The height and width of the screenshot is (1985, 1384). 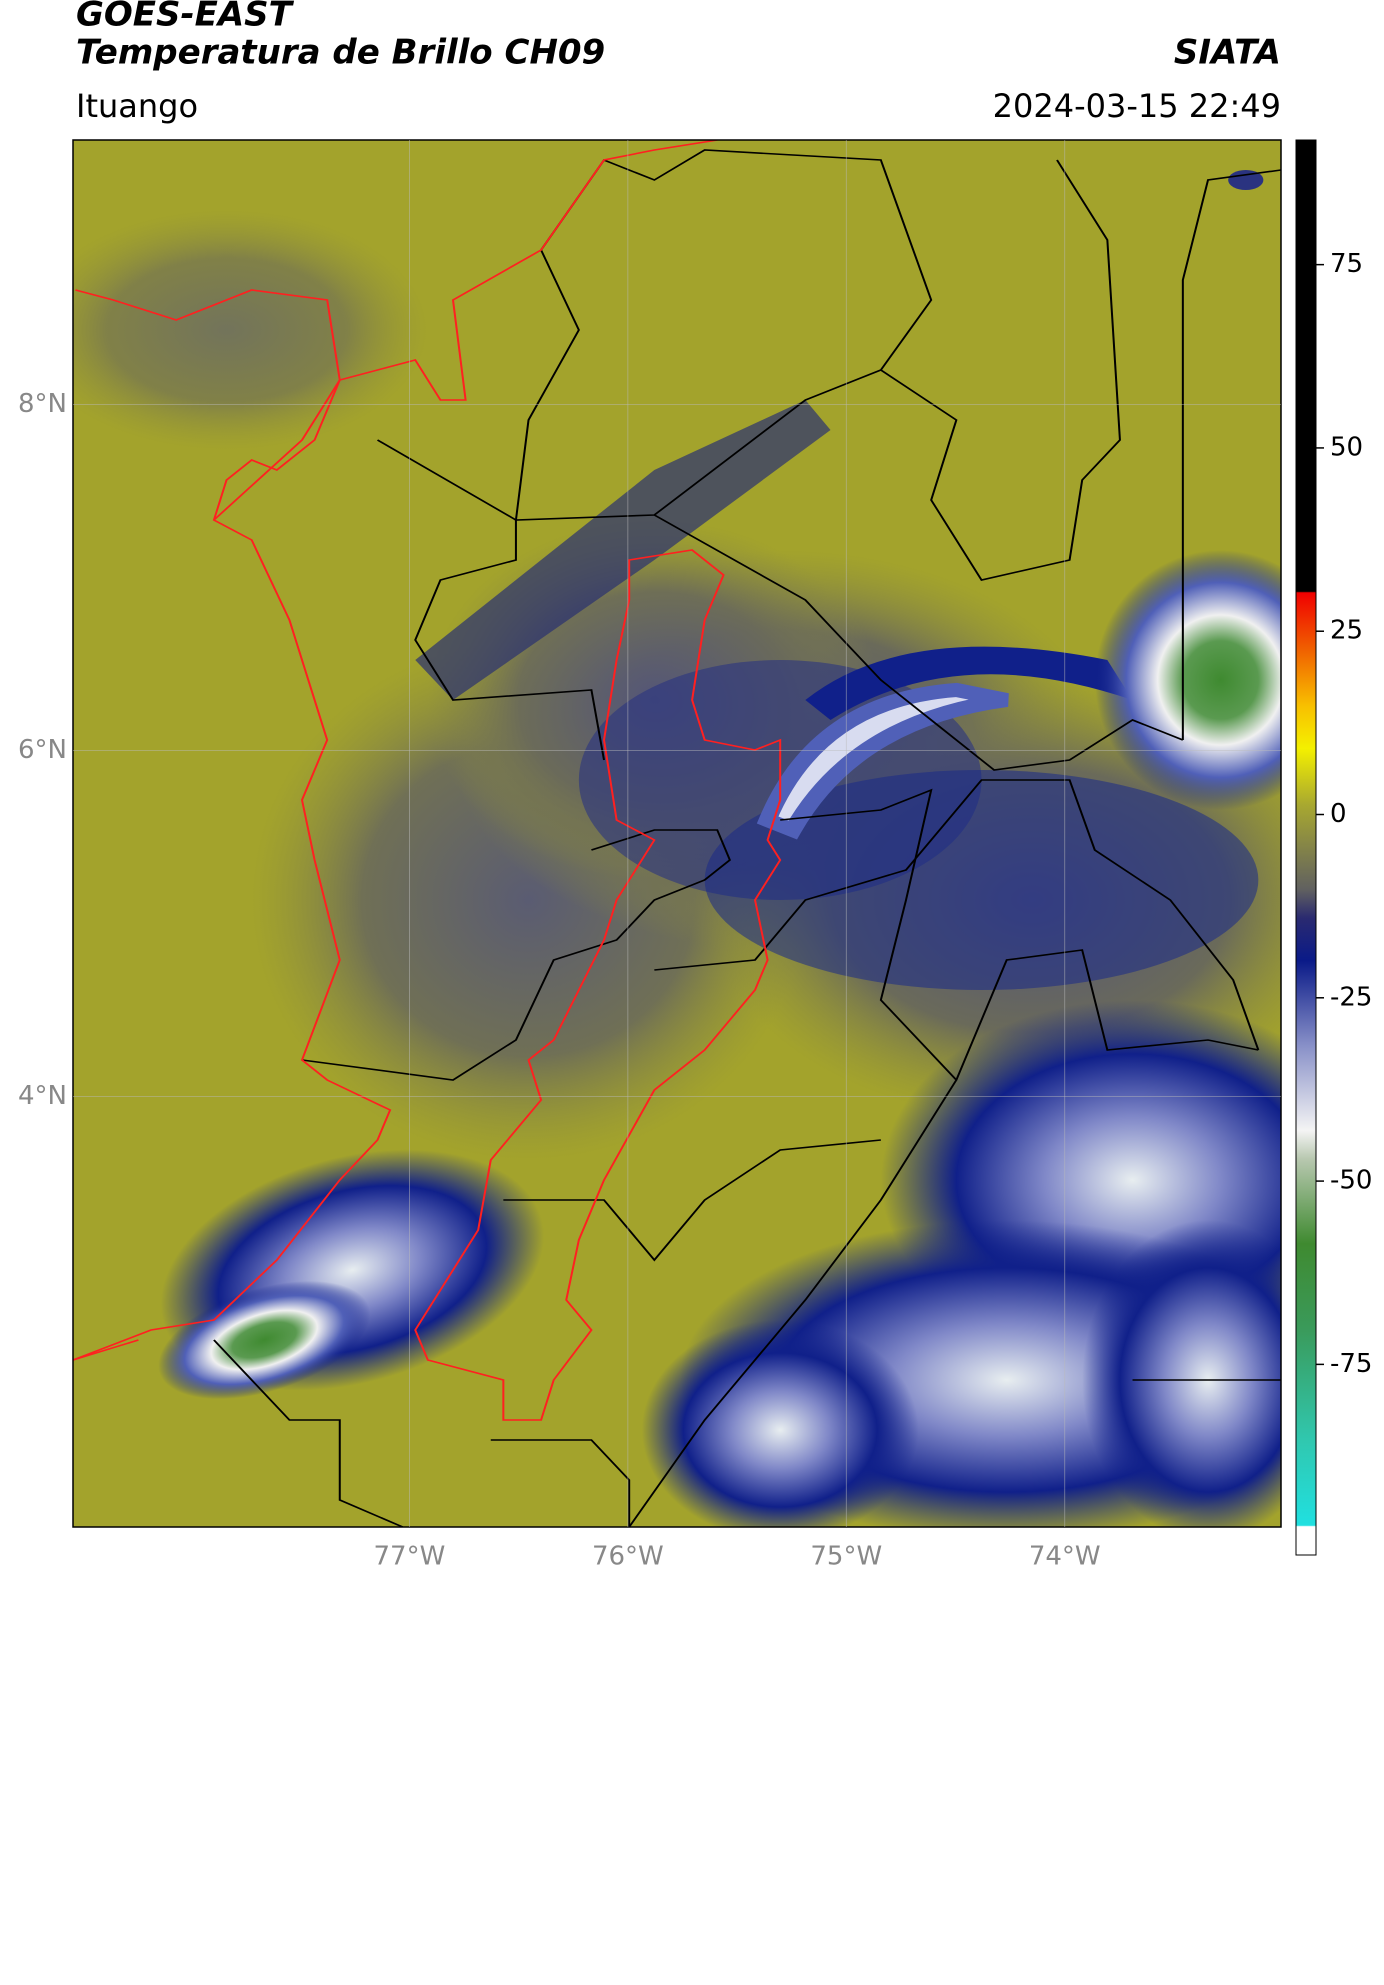 What do you see at coordinates (340, 53) in the screenshot?
I see `subtitle: Temperatura de Brillo CH09` at bounding box center [340, 53].